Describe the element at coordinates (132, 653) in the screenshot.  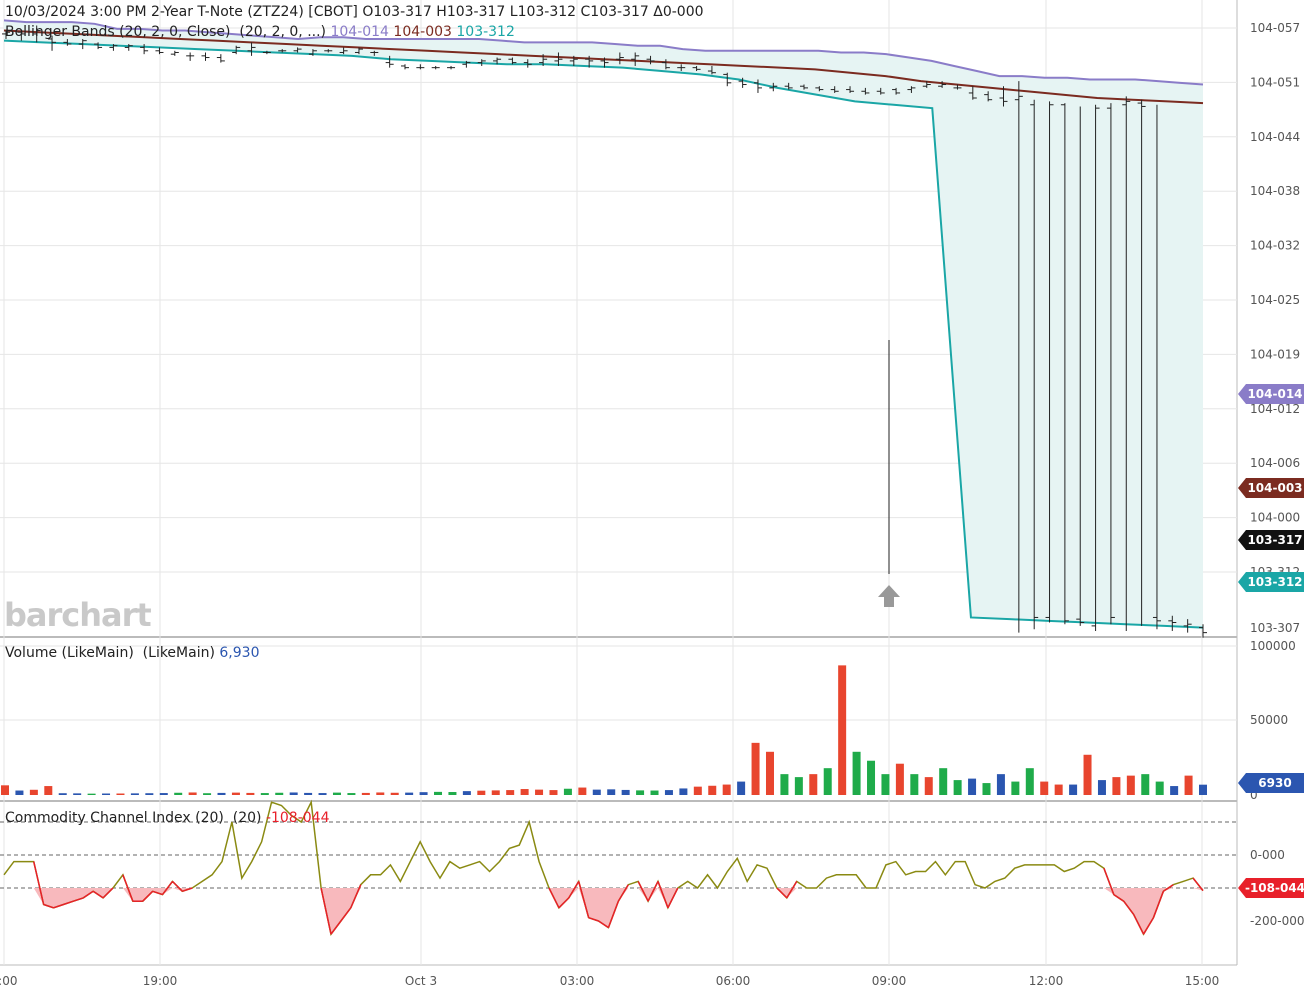
I see `volume-legend: Volume (LikeMain) (LikeMain) 6,930` at that location.